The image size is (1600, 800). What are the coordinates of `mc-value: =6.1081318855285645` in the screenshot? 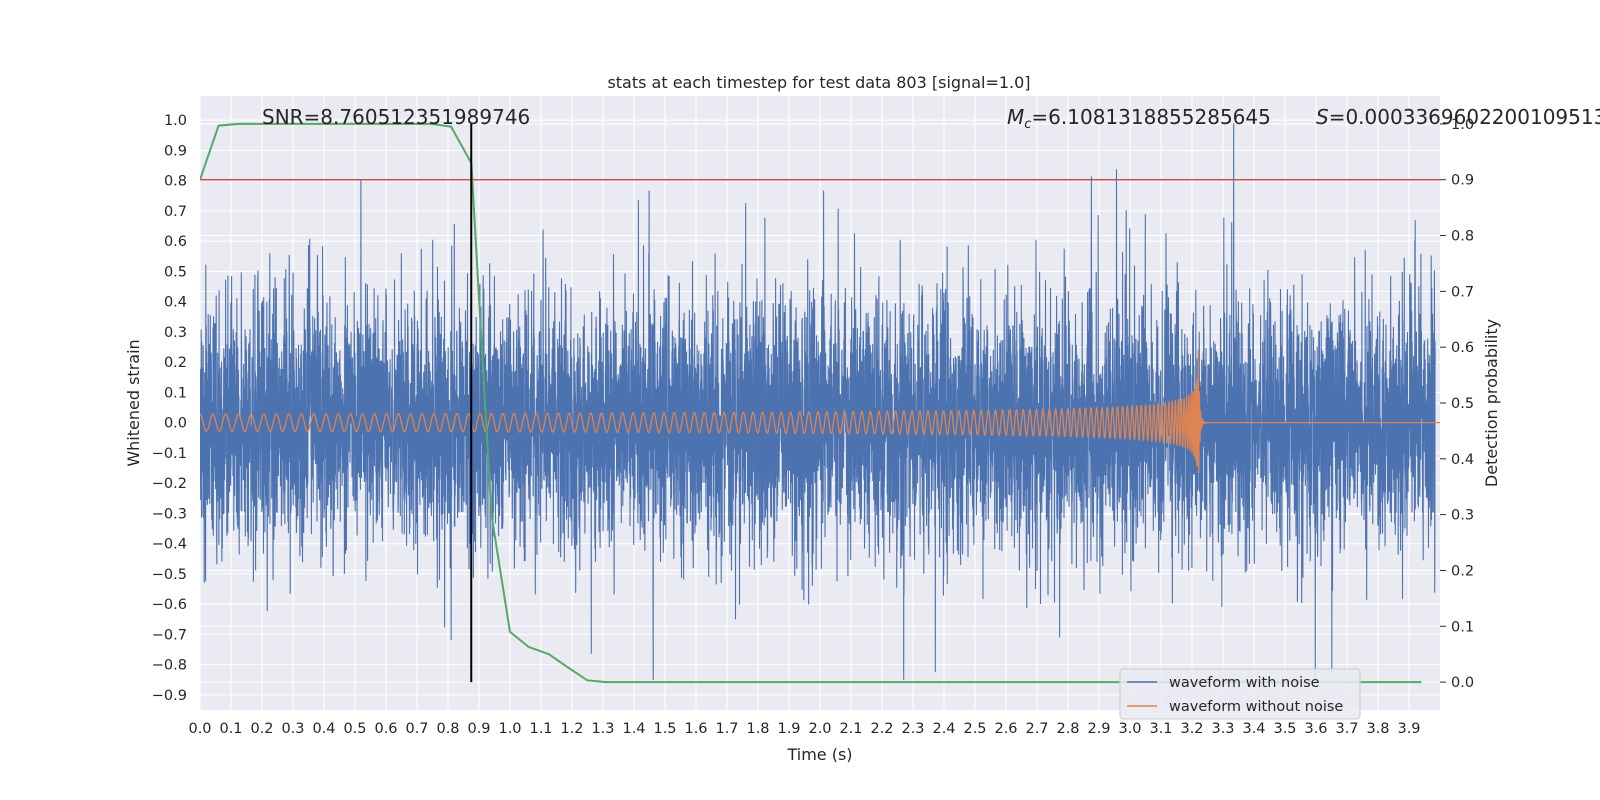 It's located at (1150, 117).